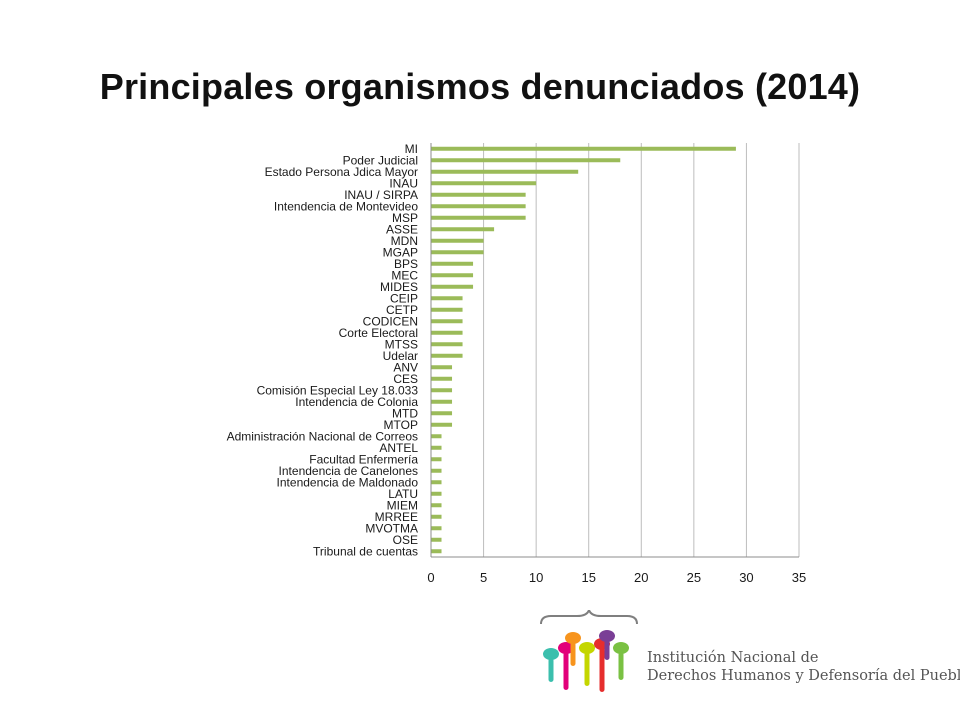 This screenshot has height=720, width=960. Describe the element at coordinates (400, 252) in the screenshot. I see `category-label: MGAP` at that location.